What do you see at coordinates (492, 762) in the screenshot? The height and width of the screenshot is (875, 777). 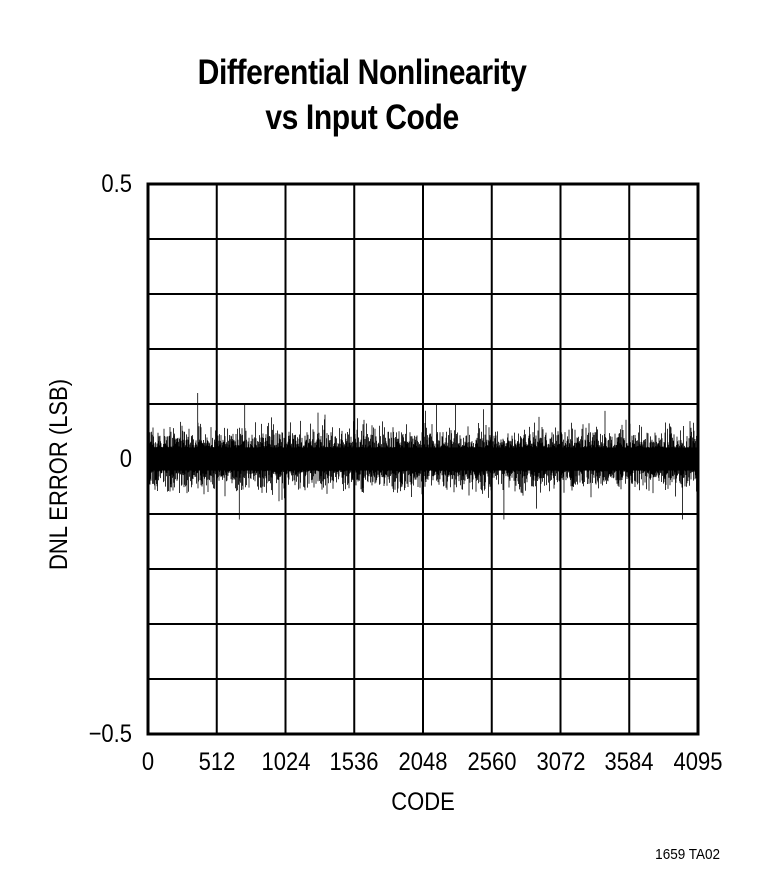 I see `x-tick-label: 2560` at bounding box center [492, 762].